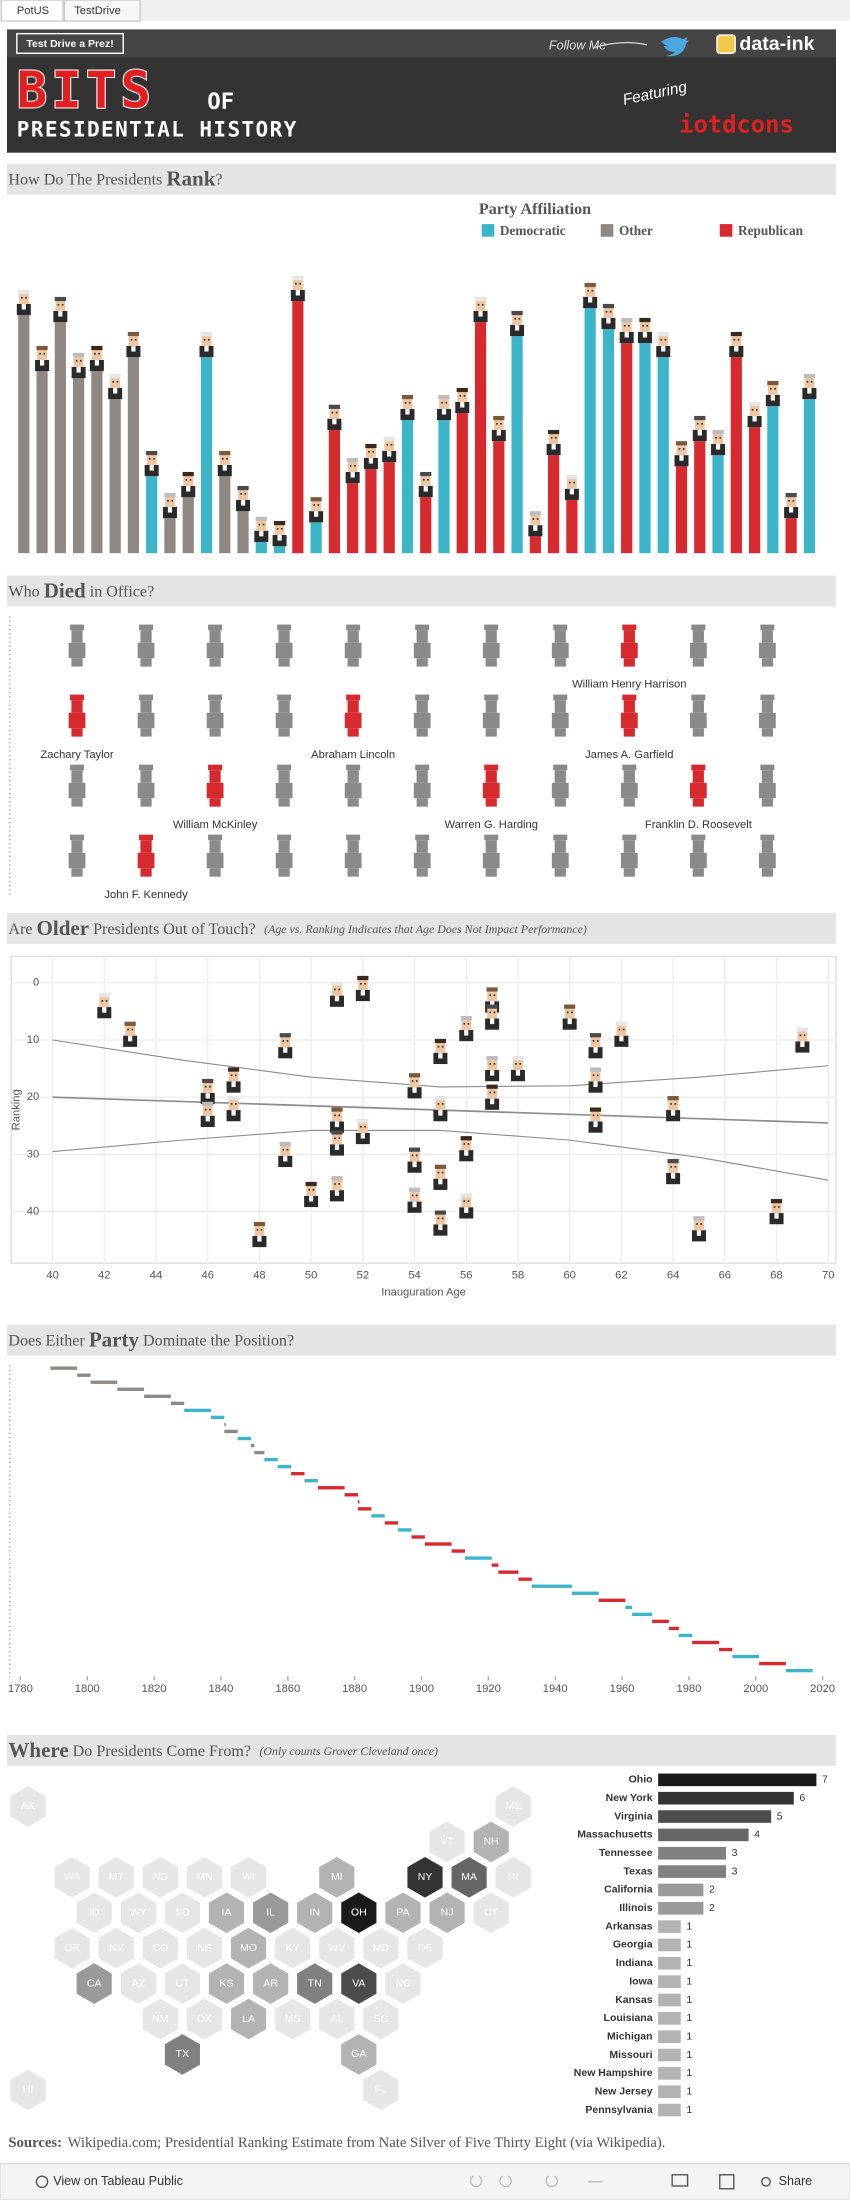 The image size is (850, 2200). I want to click on tableau-icon, so click(42, 2182).